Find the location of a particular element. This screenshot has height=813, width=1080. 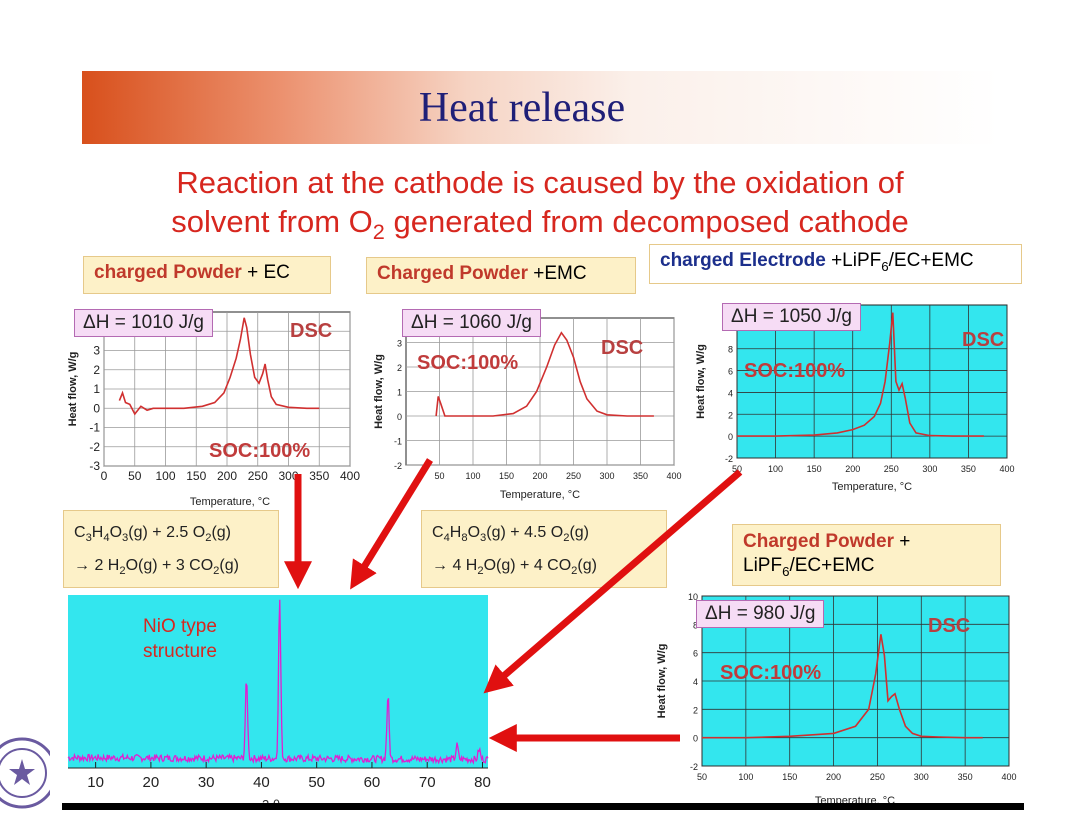

dsc4-y-tick-label: 4 is located at coordinates (695, 682).